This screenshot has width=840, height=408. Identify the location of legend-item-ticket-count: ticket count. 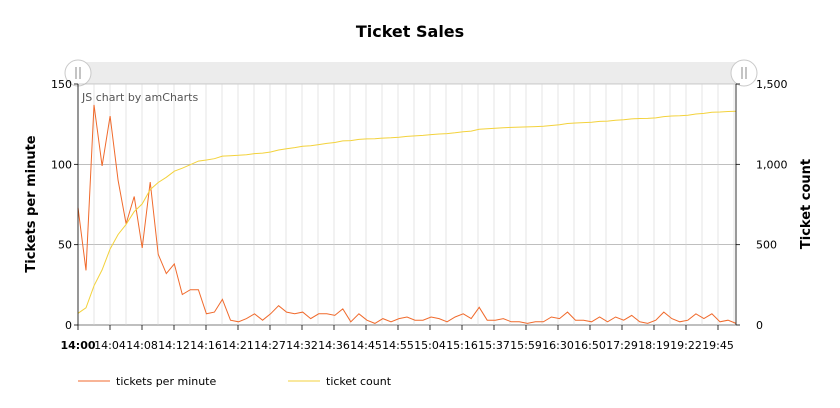
(340, 381).